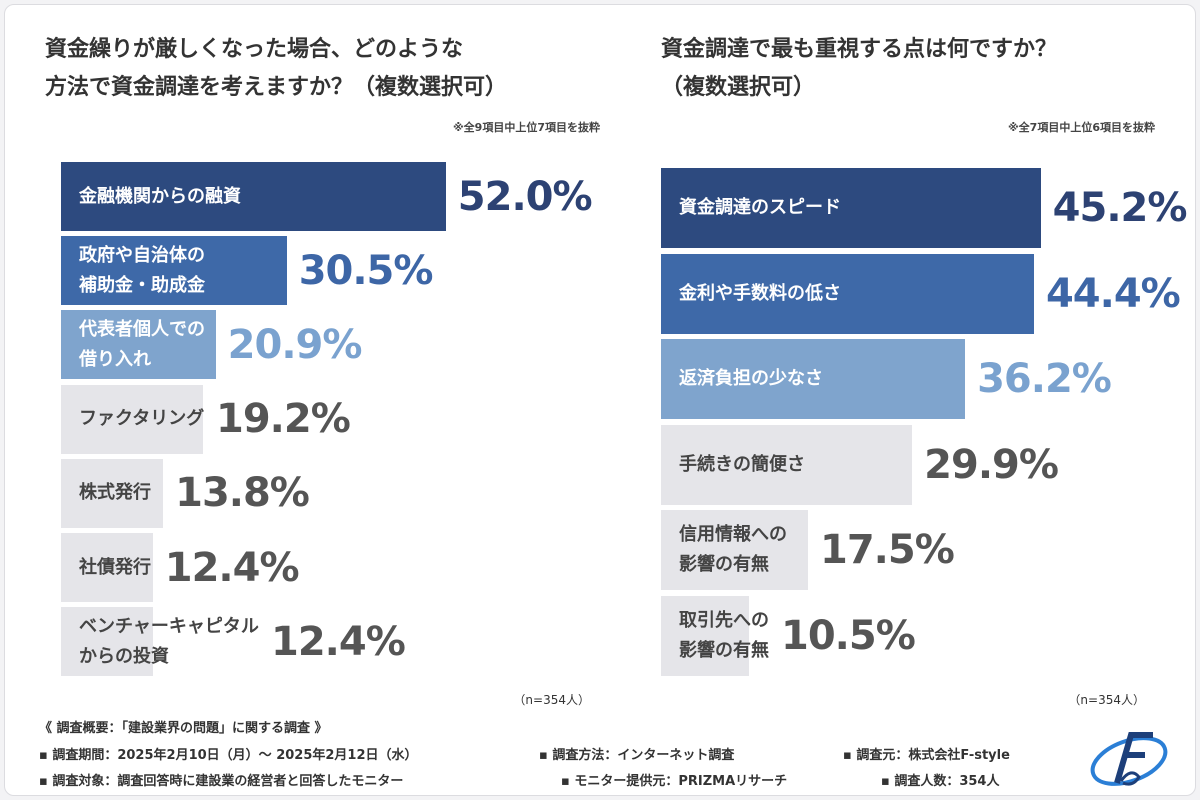 The height and width of the screenshot is (800, 1200). Describe the element at coordinates (221, 779) in the screenshot. I see `footer-item: 調査対象：調査回答時に建設業の経営者と回答したモニター` at that location.